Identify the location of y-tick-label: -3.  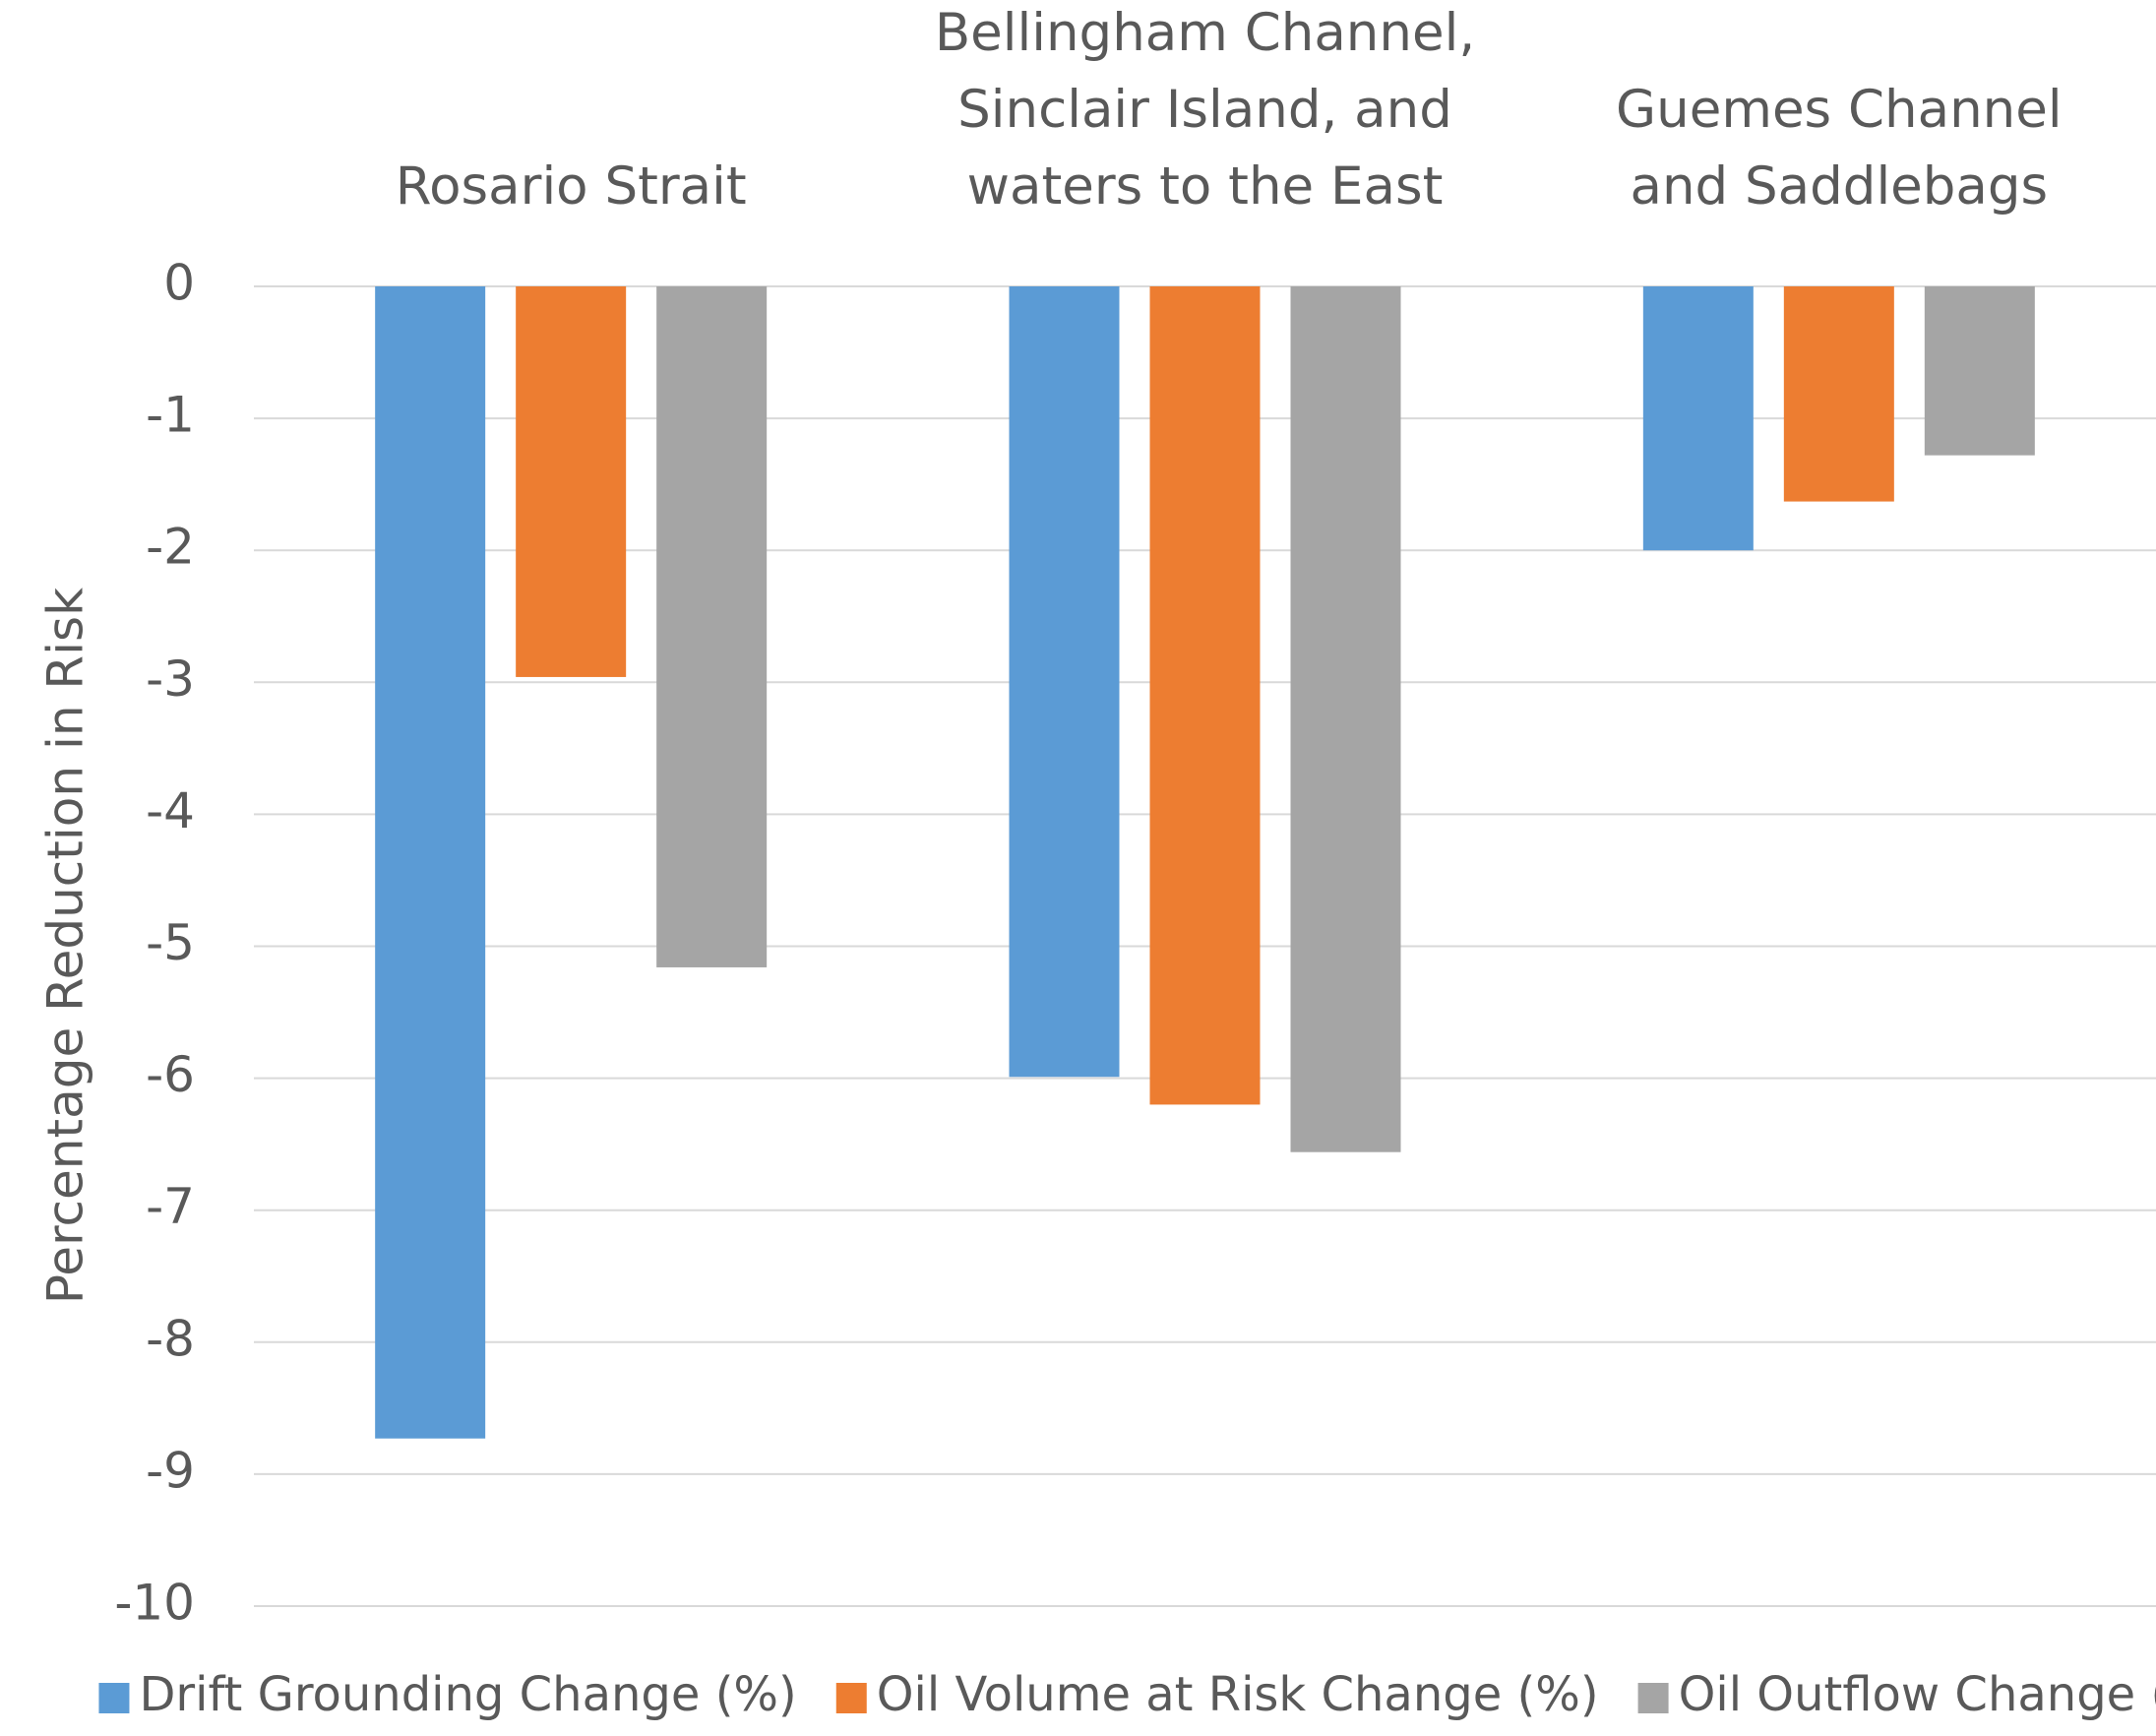
(170, 679).